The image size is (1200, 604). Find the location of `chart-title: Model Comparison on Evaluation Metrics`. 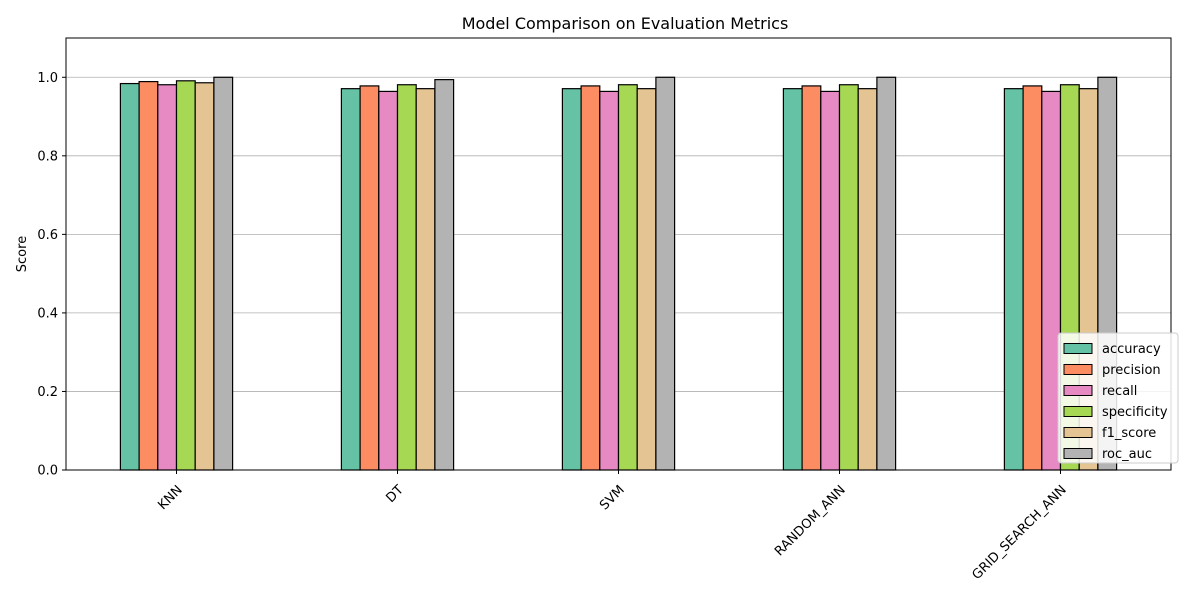

chart-title: Model Comparison on Evaluation Metrics is located at coordinates (625, 23).